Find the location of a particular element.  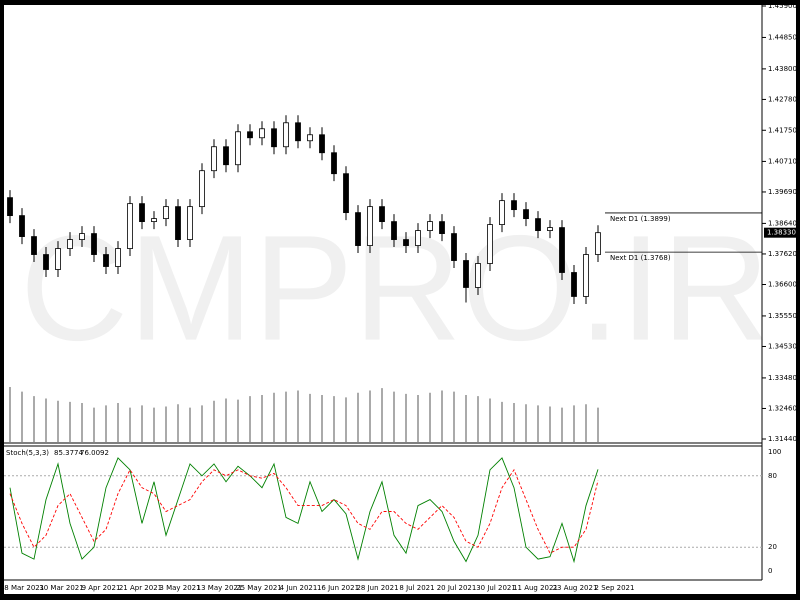

y-tick-label: 1.33480 is located at coordinates (782, 378).